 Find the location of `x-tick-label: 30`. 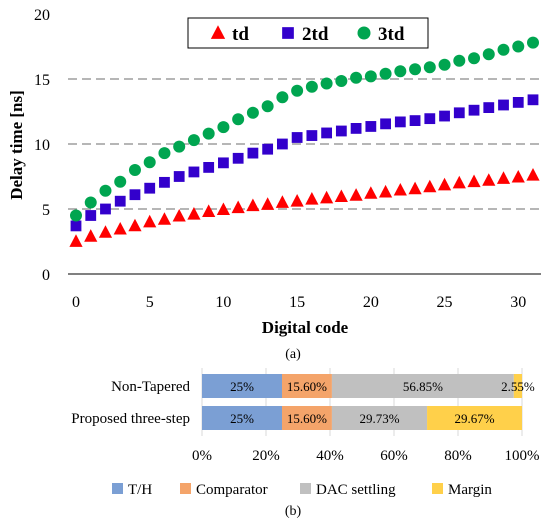

x-tick-label: 30 is located at coordinates (518, 302).